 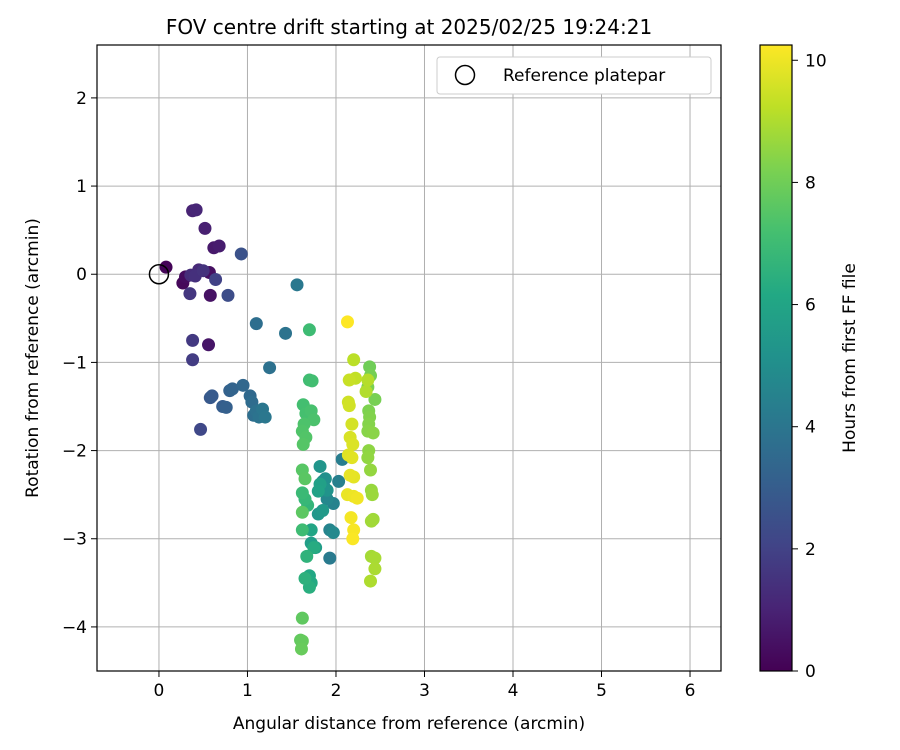 What do you see at coordinates (810, 428) in the screenshot?
I see `colorbar-tick-label: 4` at bounding box center [810, 428].